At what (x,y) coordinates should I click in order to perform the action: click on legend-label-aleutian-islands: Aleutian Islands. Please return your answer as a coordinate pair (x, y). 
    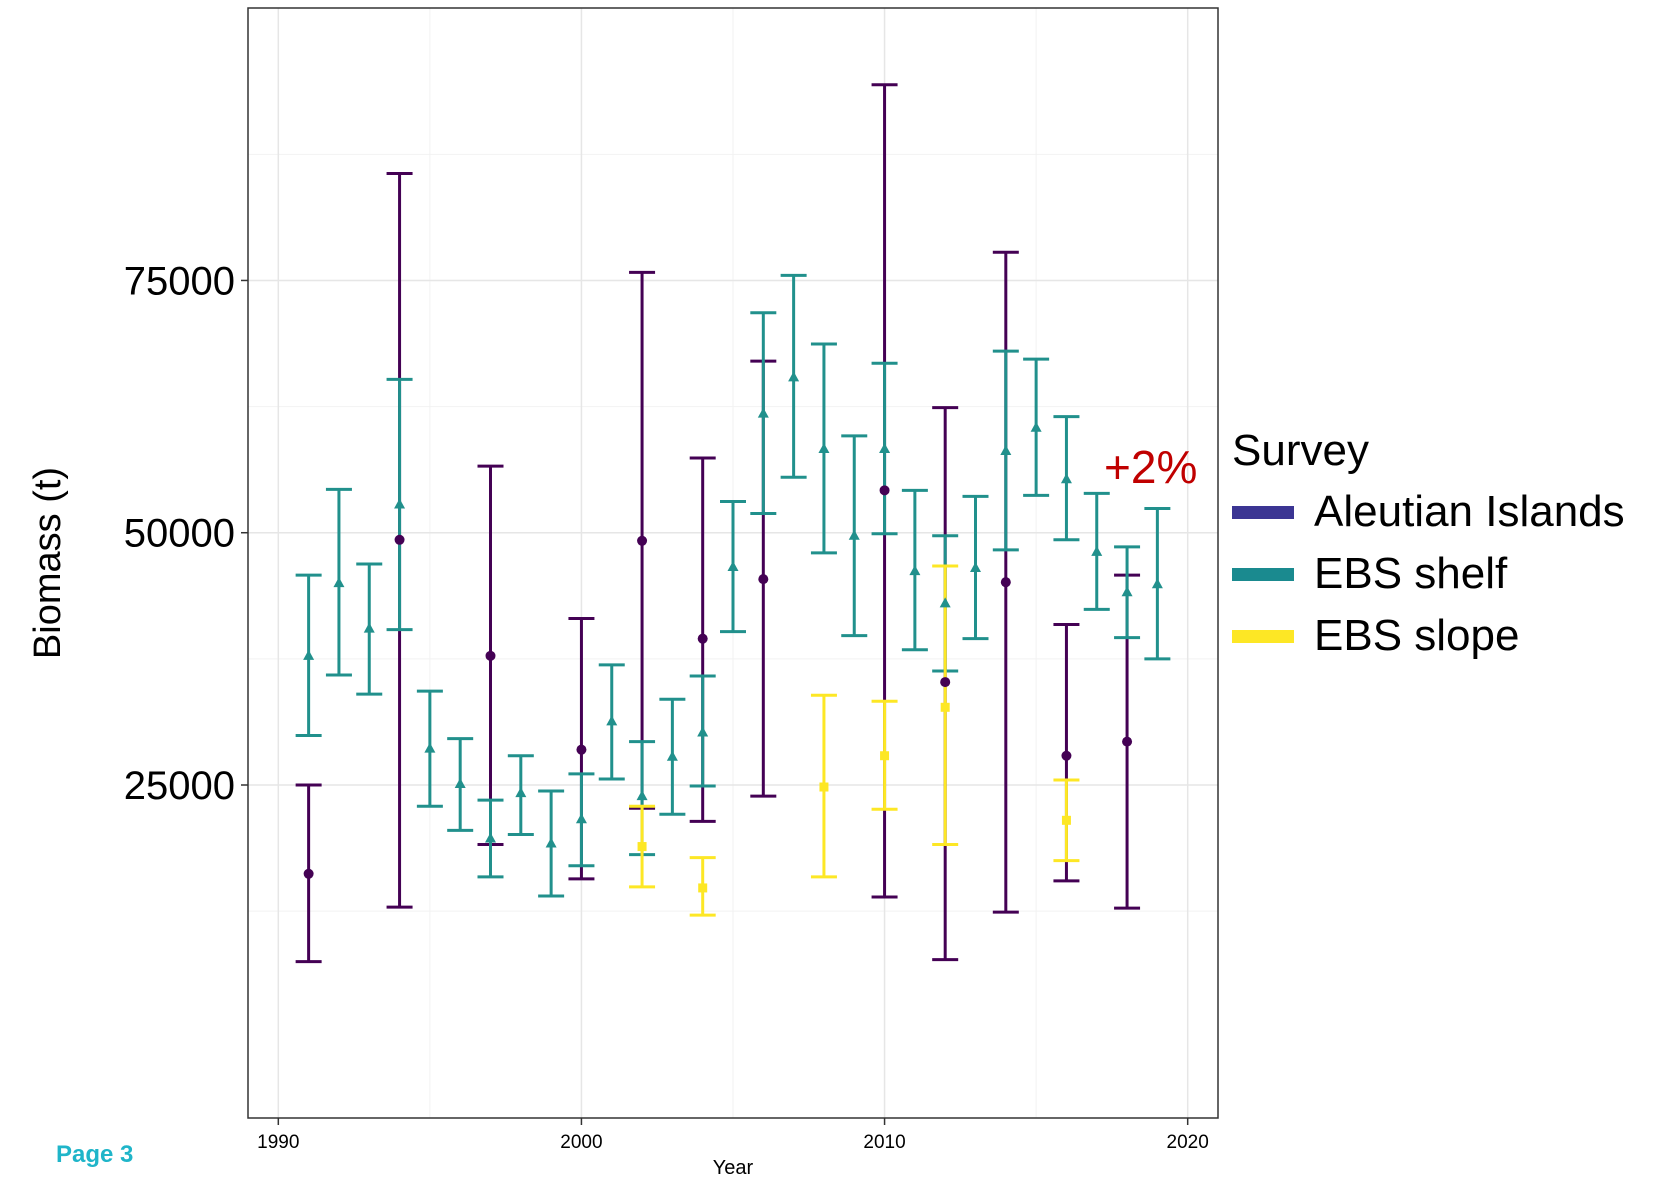
    Looking at the image, I should click on (1469, 511).